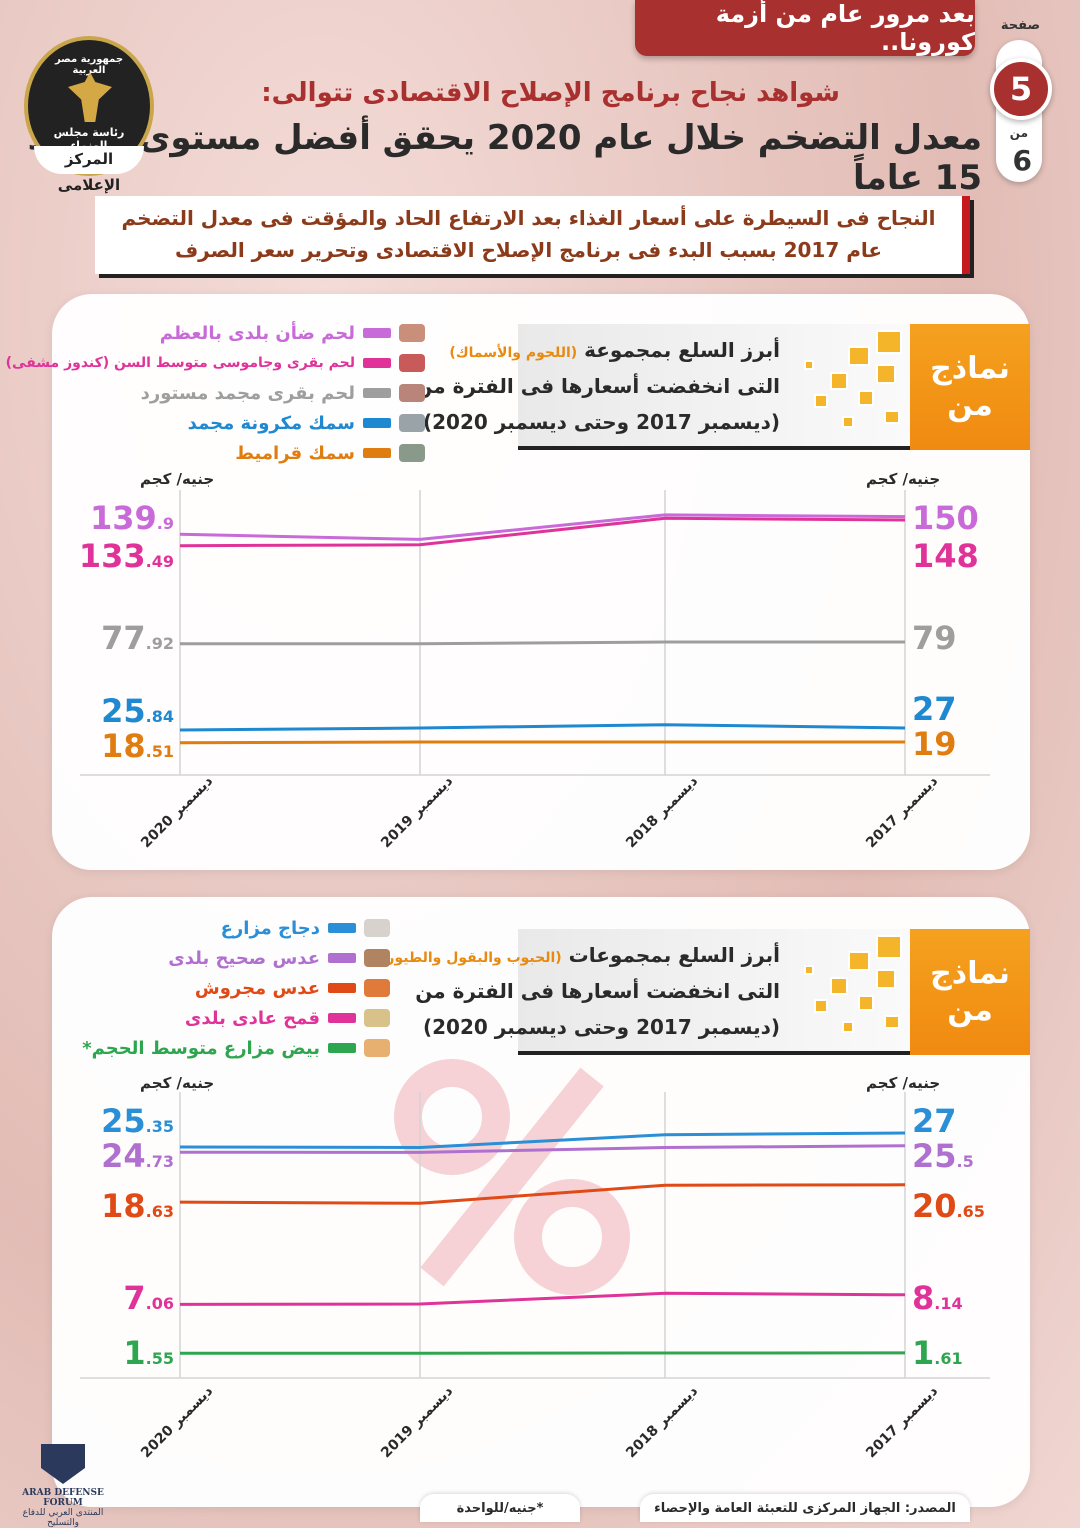  I want to click on legend-item: قمح عادى بلدى, so click(287, 1018).